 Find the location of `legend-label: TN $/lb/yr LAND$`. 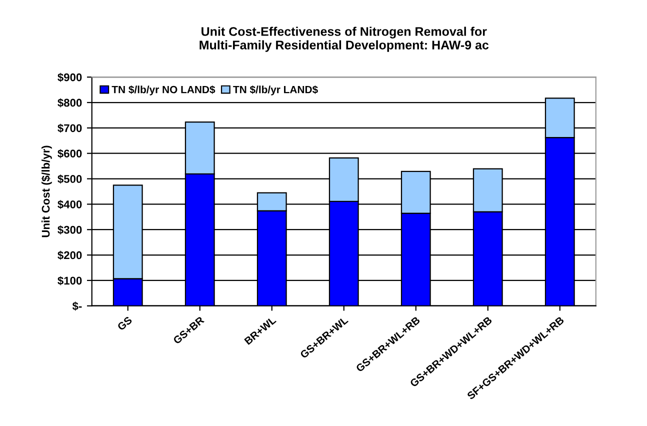

legend-label: TN $/lb/yr LAND$ is located at coordinates (275, 90).